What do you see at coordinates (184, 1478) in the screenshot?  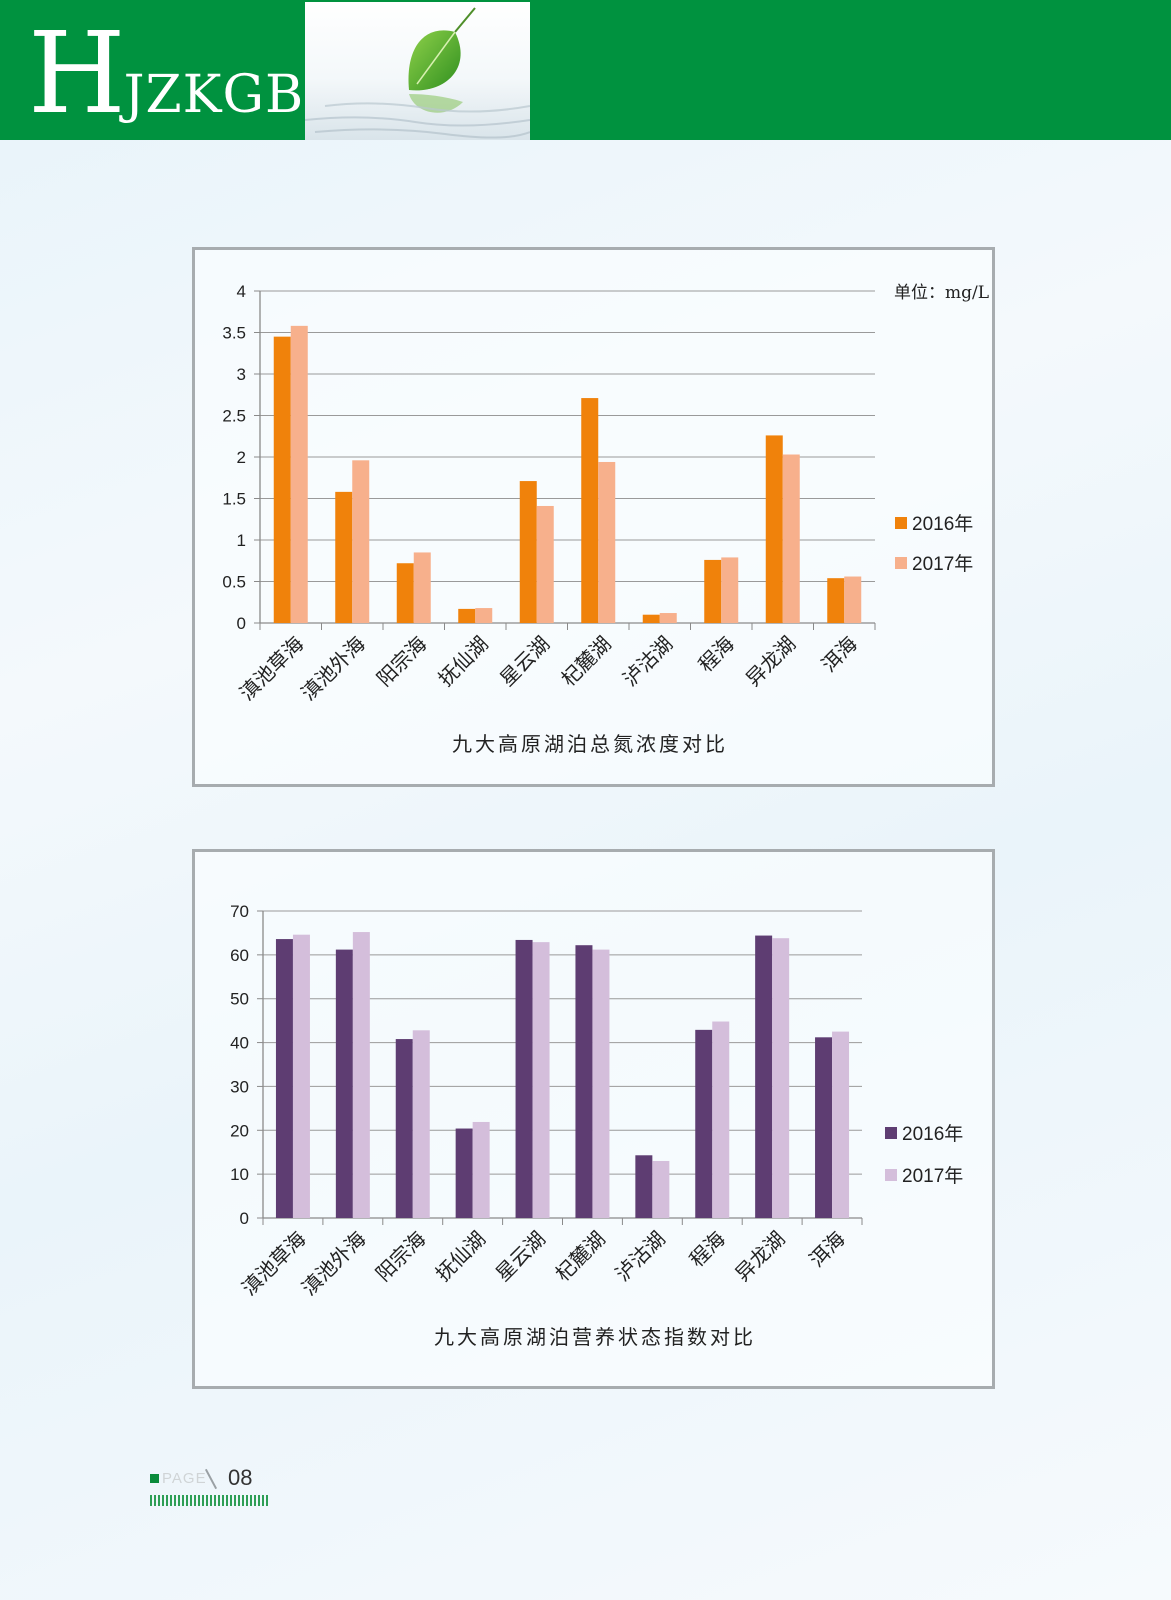 I see `page-label: PAGE` at bounding box center [184, 1478].